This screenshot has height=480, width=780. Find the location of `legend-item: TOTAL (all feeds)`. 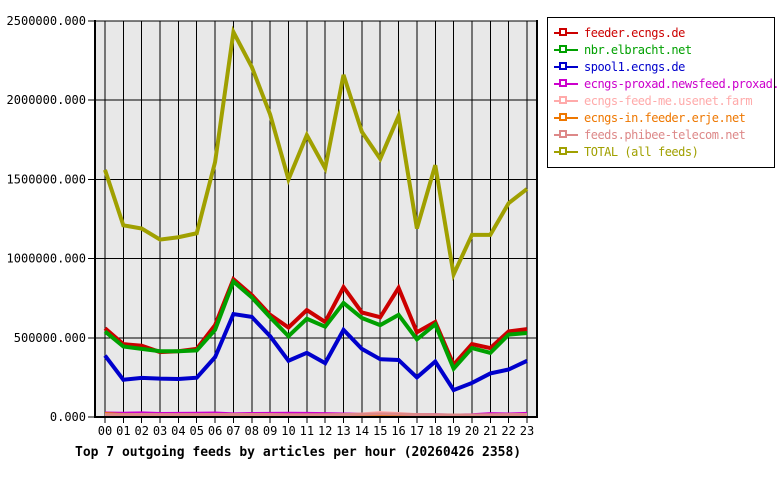

legend-item: TOTAL (all feeds) is located at coordinates (661, 151).